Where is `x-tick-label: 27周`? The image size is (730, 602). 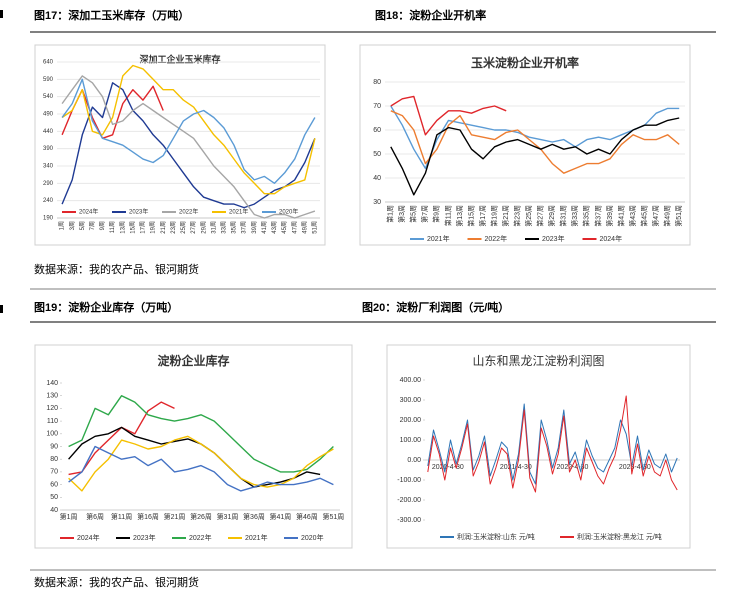
x-tick-label: 27周 is located at coordinates (193, 227).